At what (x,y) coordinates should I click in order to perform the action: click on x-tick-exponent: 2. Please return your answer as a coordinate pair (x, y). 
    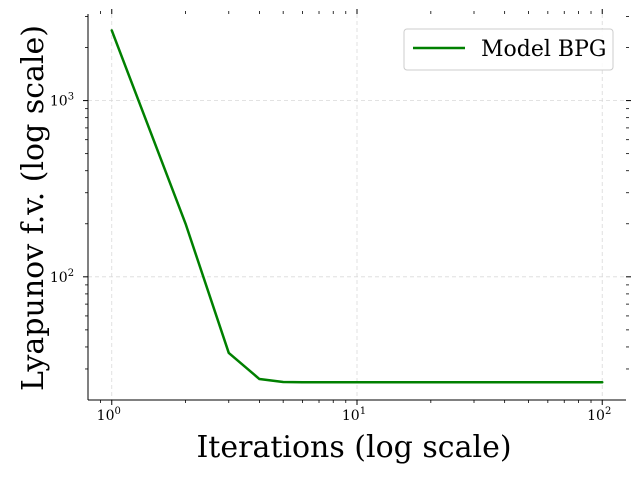
    Looking at the image, I should click on (608, 411).